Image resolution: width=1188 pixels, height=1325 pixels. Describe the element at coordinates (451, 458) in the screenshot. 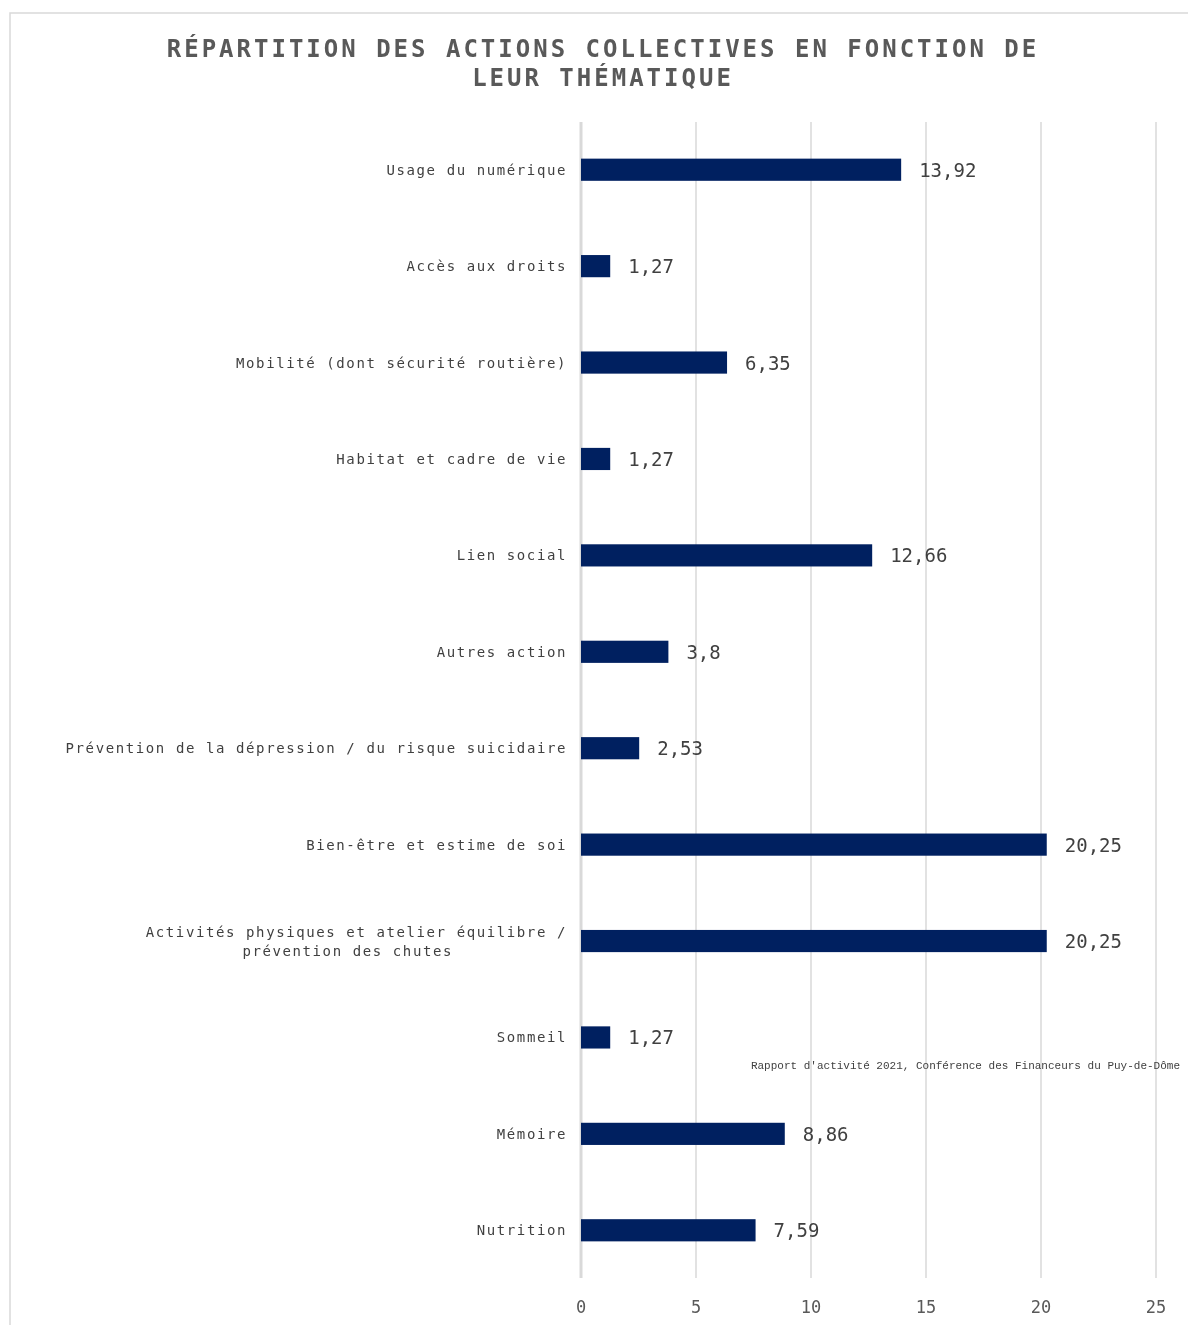

I see `y-tick-label: Habitat et cadre de vie` at that location.